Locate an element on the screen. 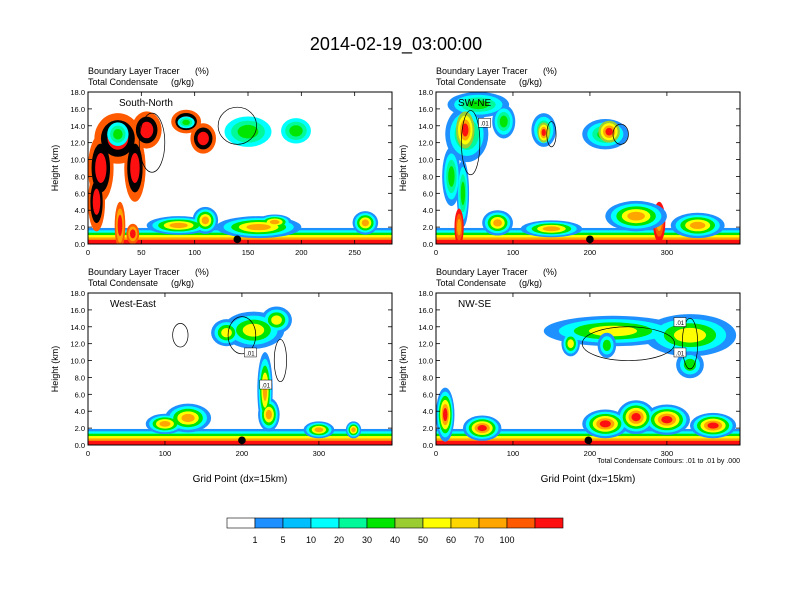 The height and width of the screenshot is (612, 792). x-tick-label: 50 is located at coordinates (141, 252).